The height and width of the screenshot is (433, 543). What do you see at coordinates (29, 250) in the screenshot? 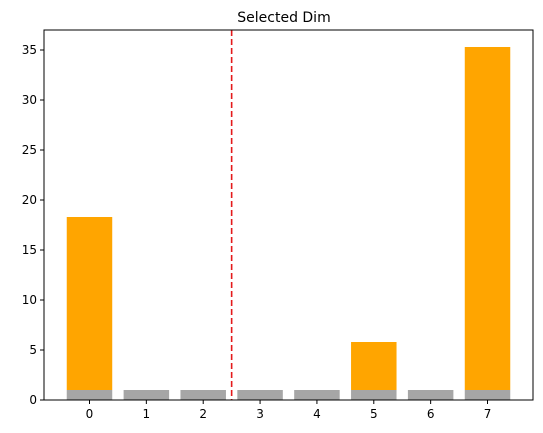
I see `y-tick-label-15: 15` at bounding box center [29, 250].